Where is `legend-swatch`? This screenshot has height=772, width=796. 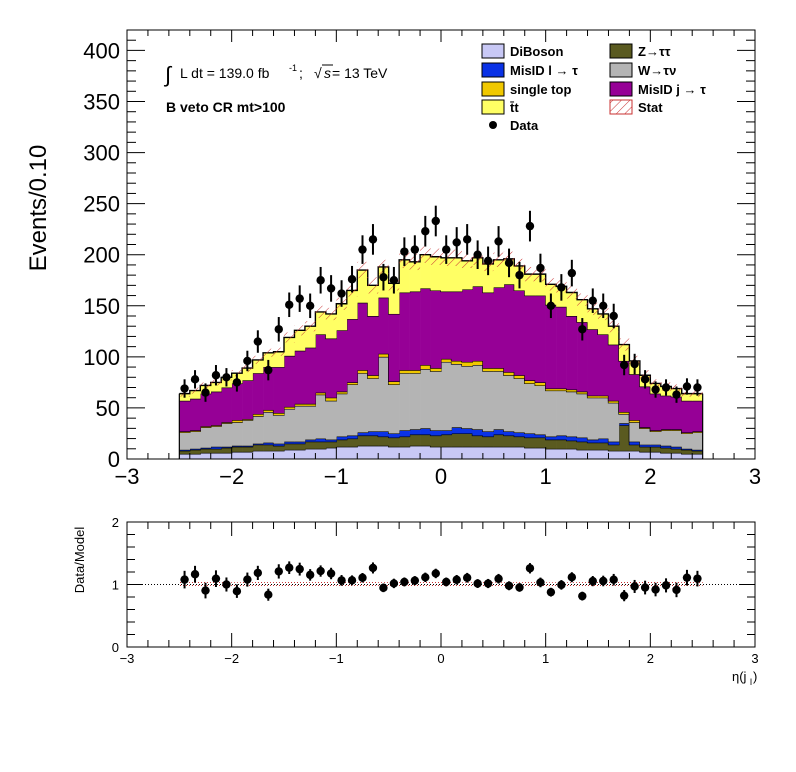
legend-swatch is located at coordinates (621, 70).